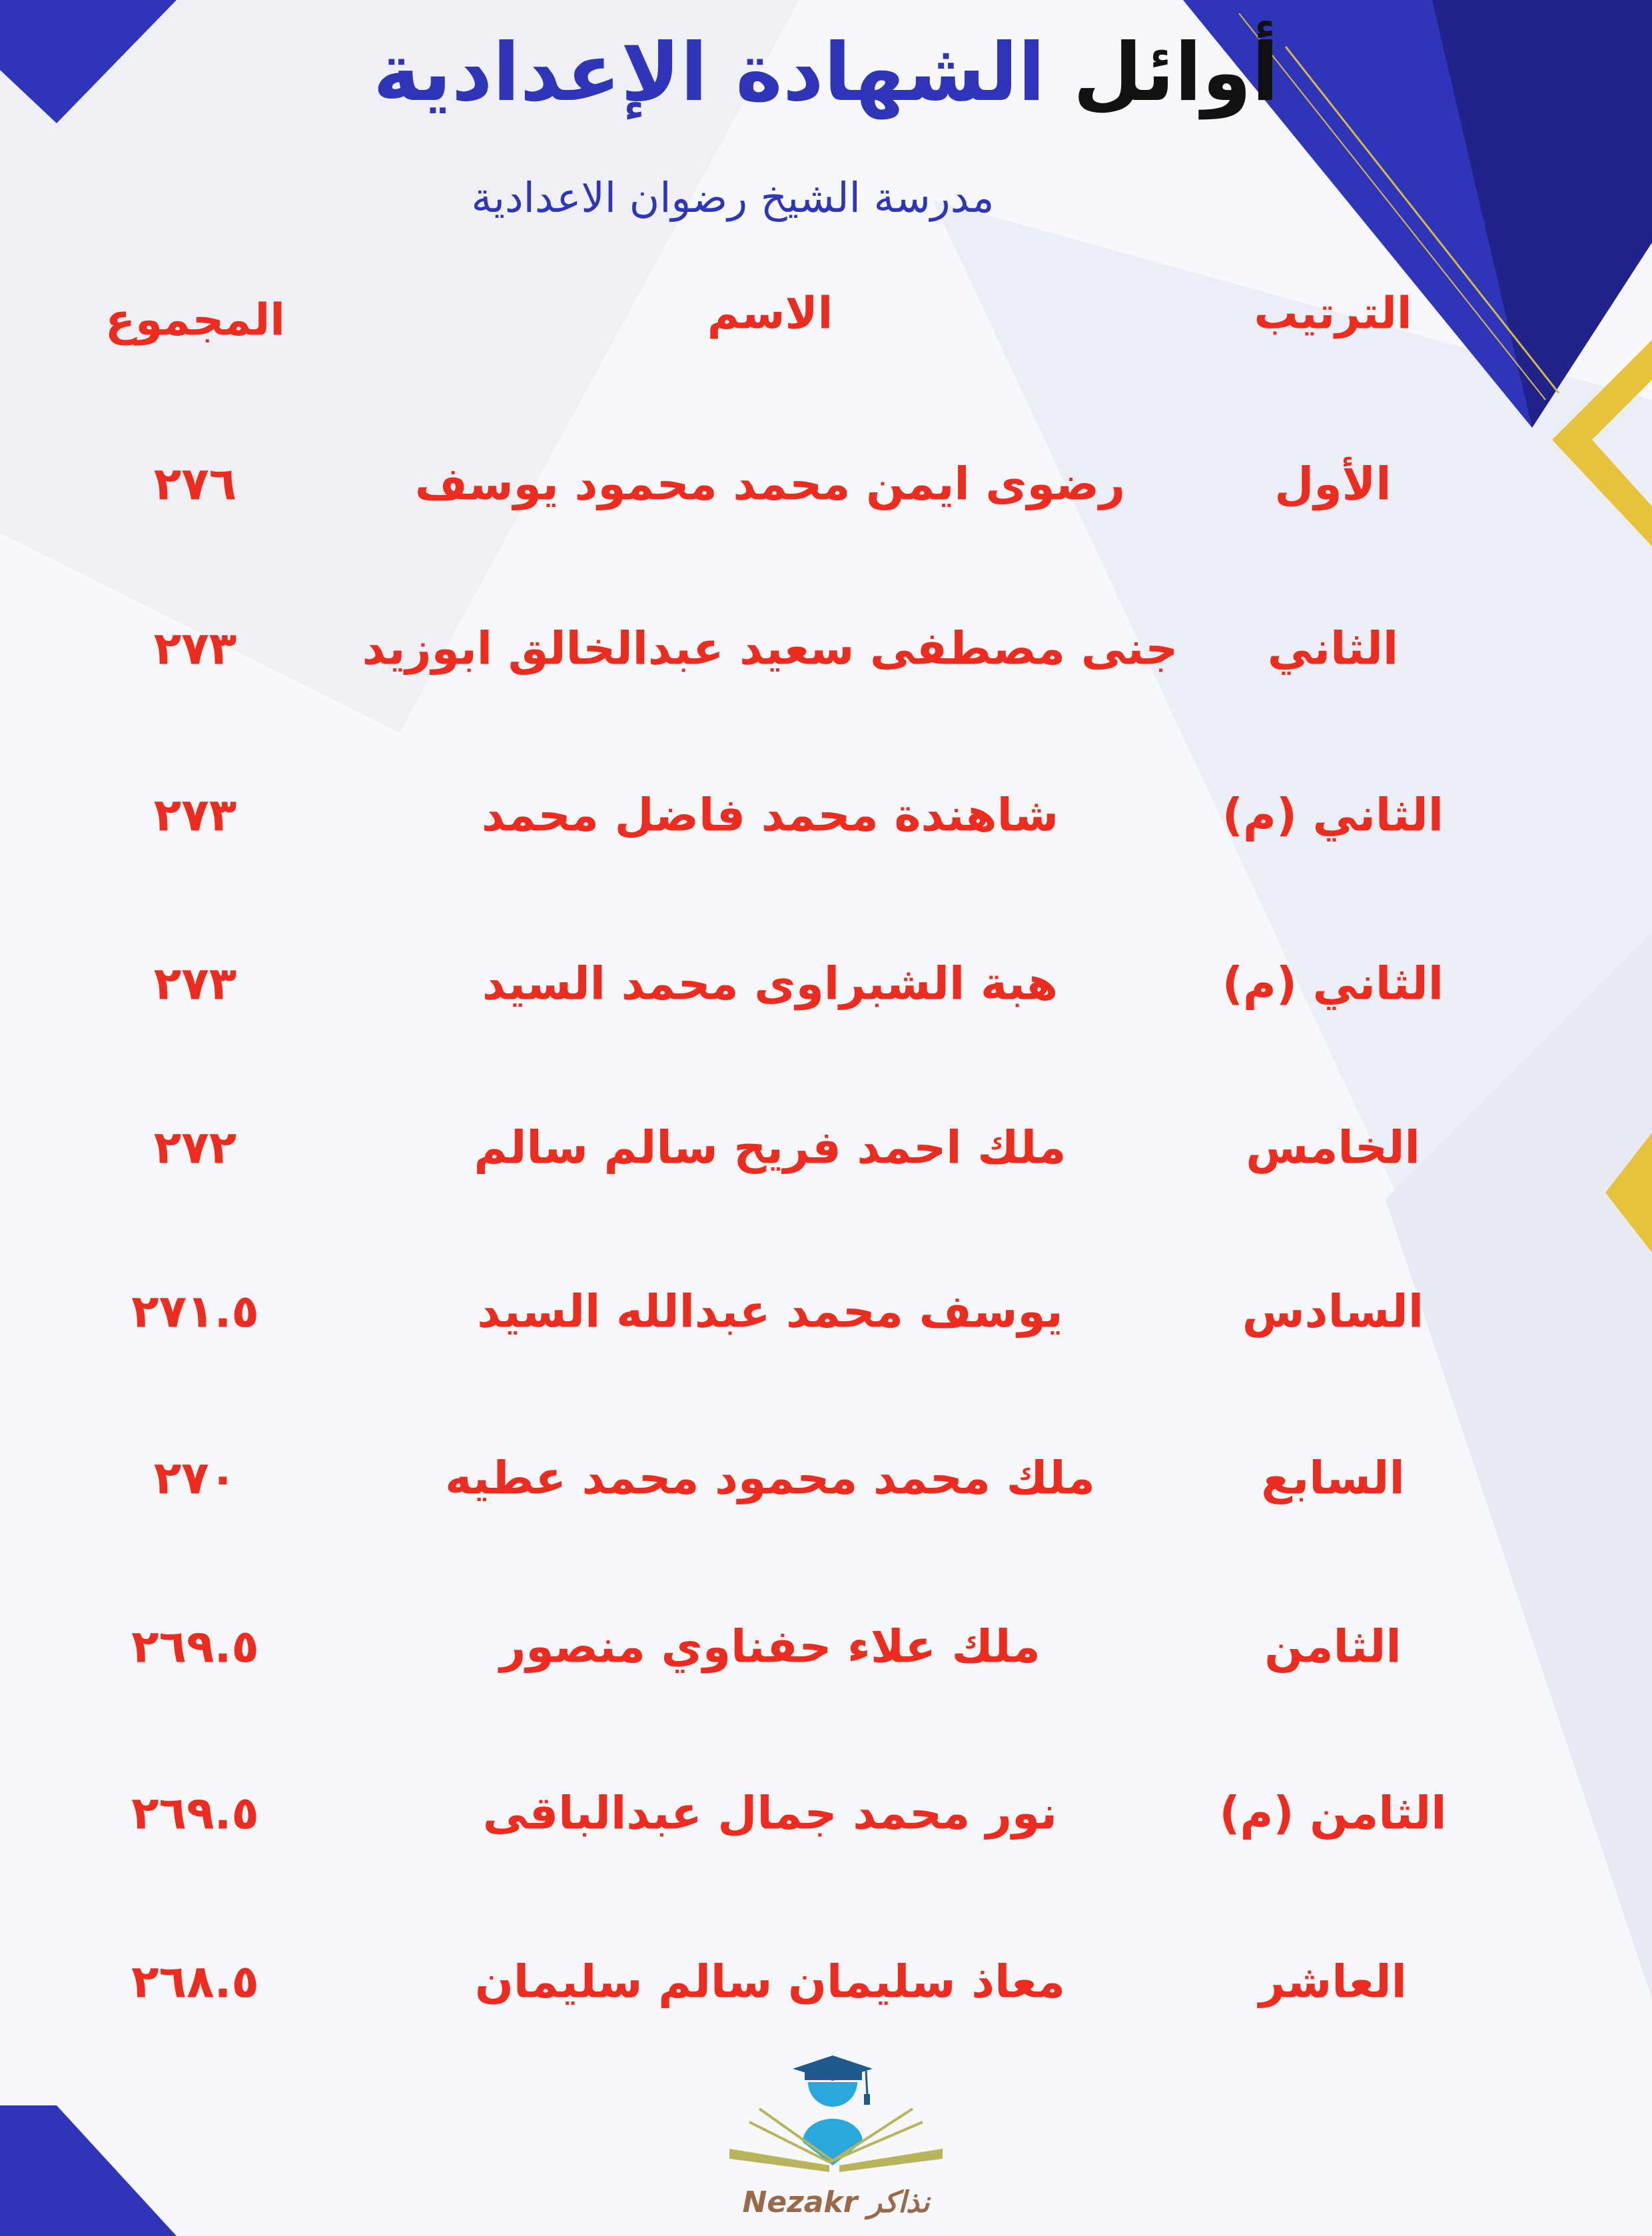 The height and width of the screenshot is (2236, 1652). What do you see at coordinates (1333, 313) in the screenshot?
I see `column-header-rank: الترتيب` at bounding box center [1333, 313].